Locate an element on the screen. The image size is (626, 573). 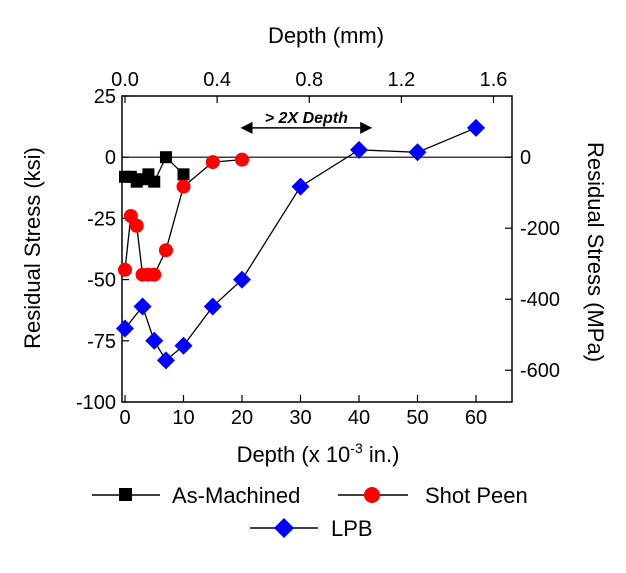
left-axis-tick-label: -100 is located at coordinates (96, 403).